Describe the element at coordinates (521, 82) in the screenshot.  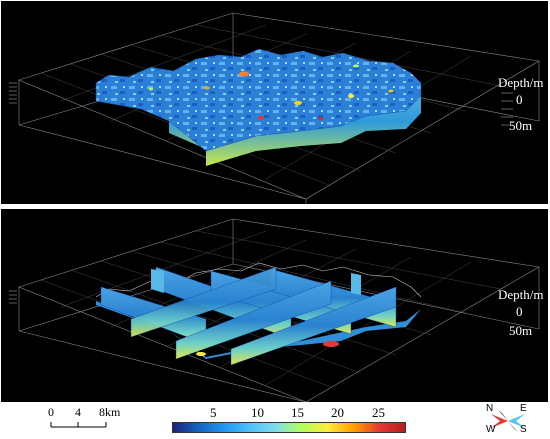
I see `top-depth-title: Depth/m` at that location.